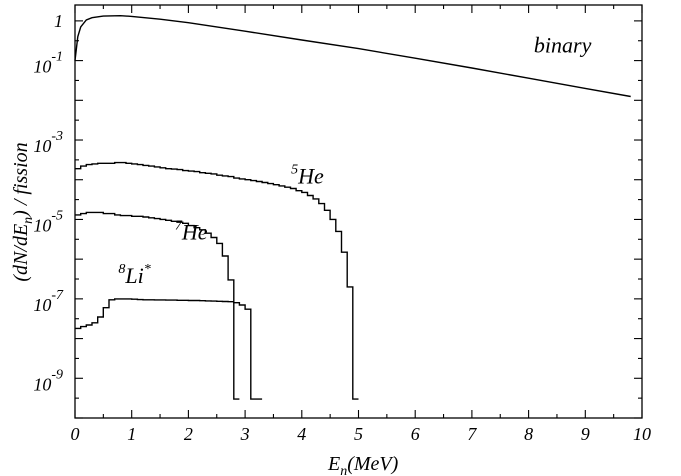 The width and height of the screenshot is (681, 476). I want to click on y-axis-title: (dN/dEn) / fission, so click(23, 211).